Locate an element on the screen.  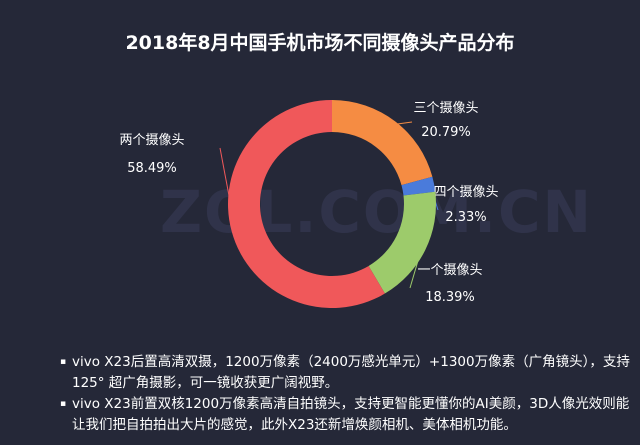
slice-value-label: 20.79% is located at coordinates (446, 132).